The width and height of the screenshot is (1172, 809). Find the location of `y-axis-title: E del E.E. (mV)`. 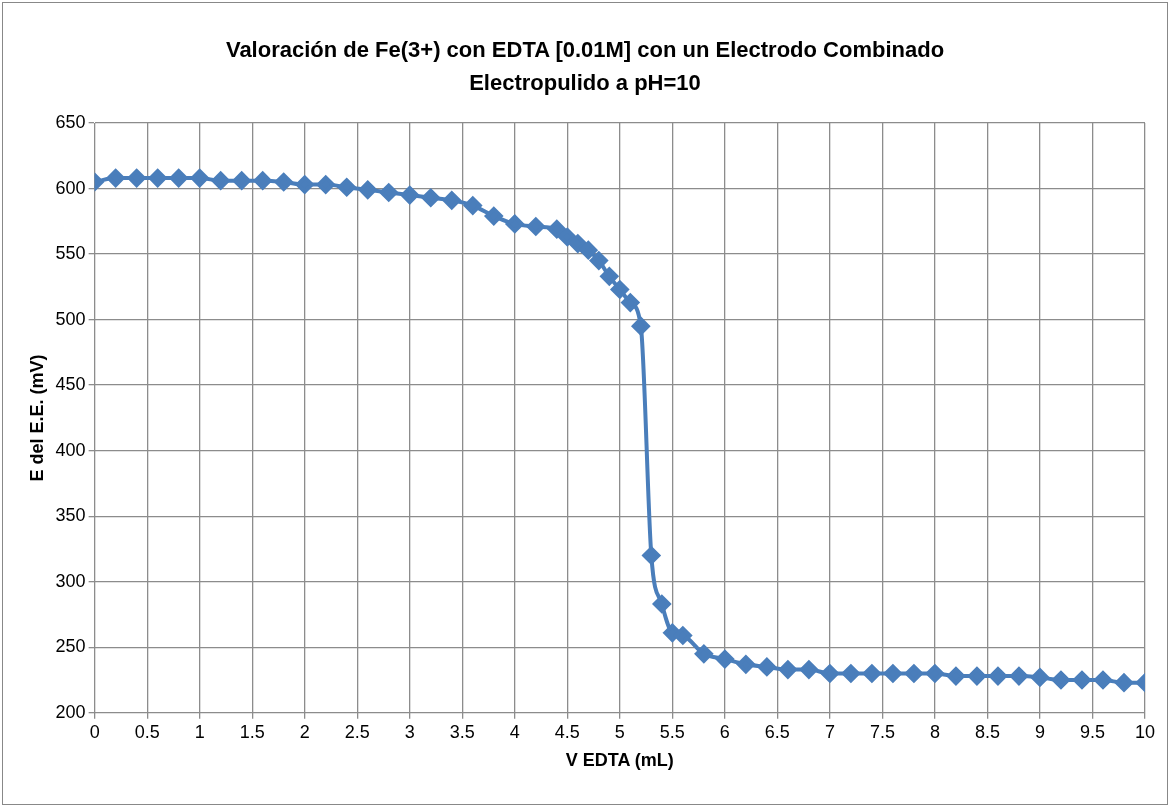

y-axis-title: E del E.E. (mV) is located at coordinates (36, 418).